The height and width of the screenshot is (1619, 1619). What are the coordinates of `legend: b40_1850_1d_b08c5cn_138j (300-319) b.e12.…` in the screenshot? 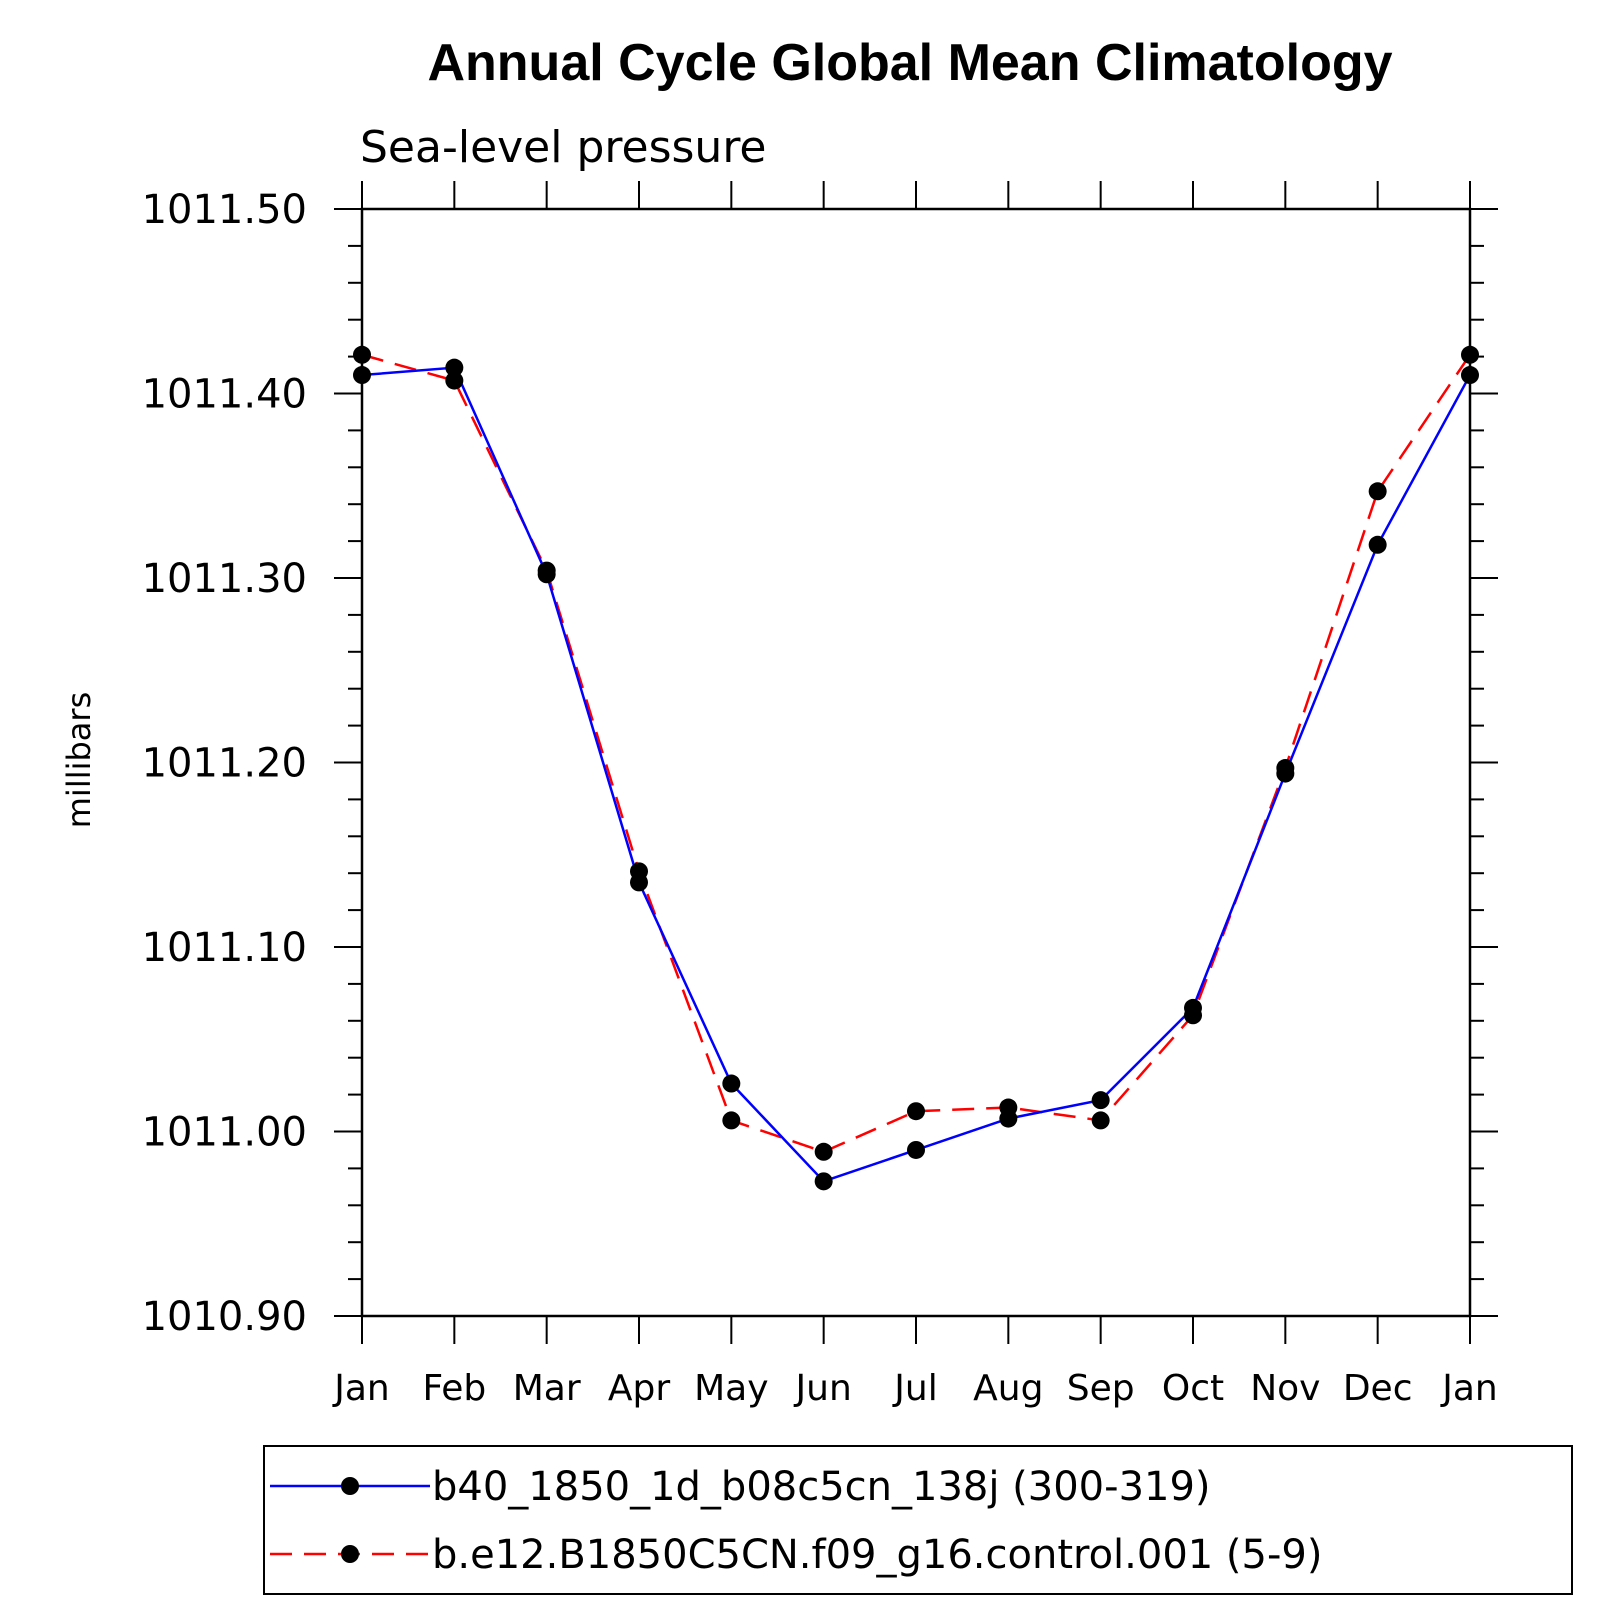 It's located at (796, 1521).